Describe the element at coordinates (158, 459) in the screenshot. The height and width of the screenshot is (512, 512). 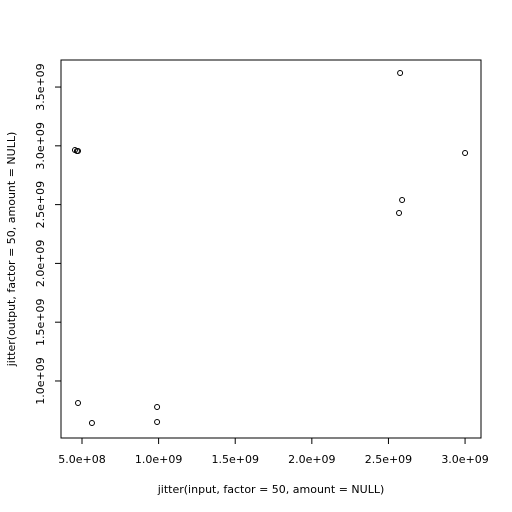
I see `x-tick-label: 1.0e+09` at that location.